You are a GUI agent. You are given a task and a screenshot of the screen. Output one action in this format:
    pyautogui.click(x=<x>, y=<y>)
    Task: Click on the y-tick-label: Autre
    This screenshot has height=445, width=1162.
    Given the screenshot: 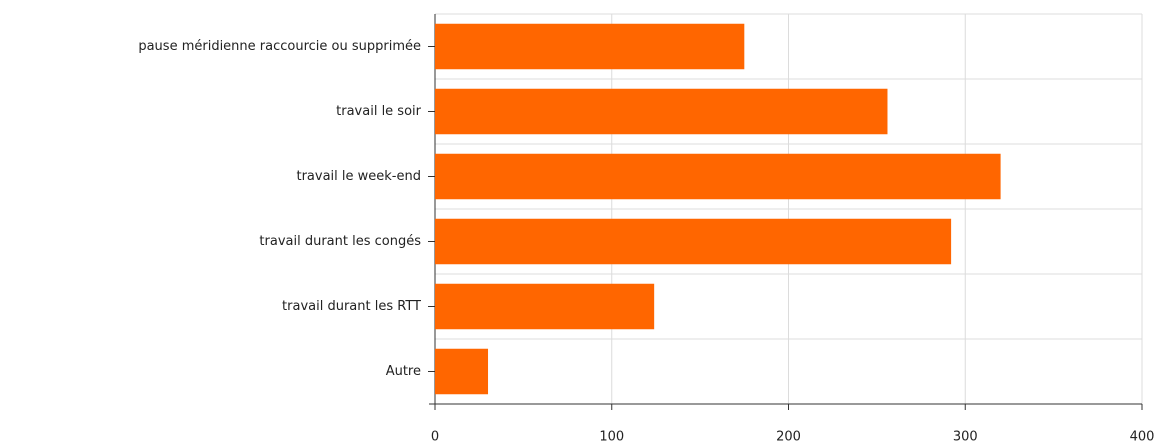 What is the action you would take?
    pyautogui.click(x=403, y=371)
    